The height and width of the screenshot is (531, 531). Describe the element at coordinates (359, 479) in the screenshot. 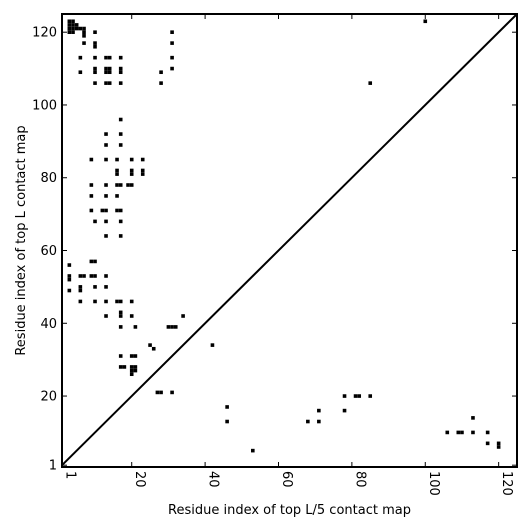

I see `x-tick-label: 80` at that location.